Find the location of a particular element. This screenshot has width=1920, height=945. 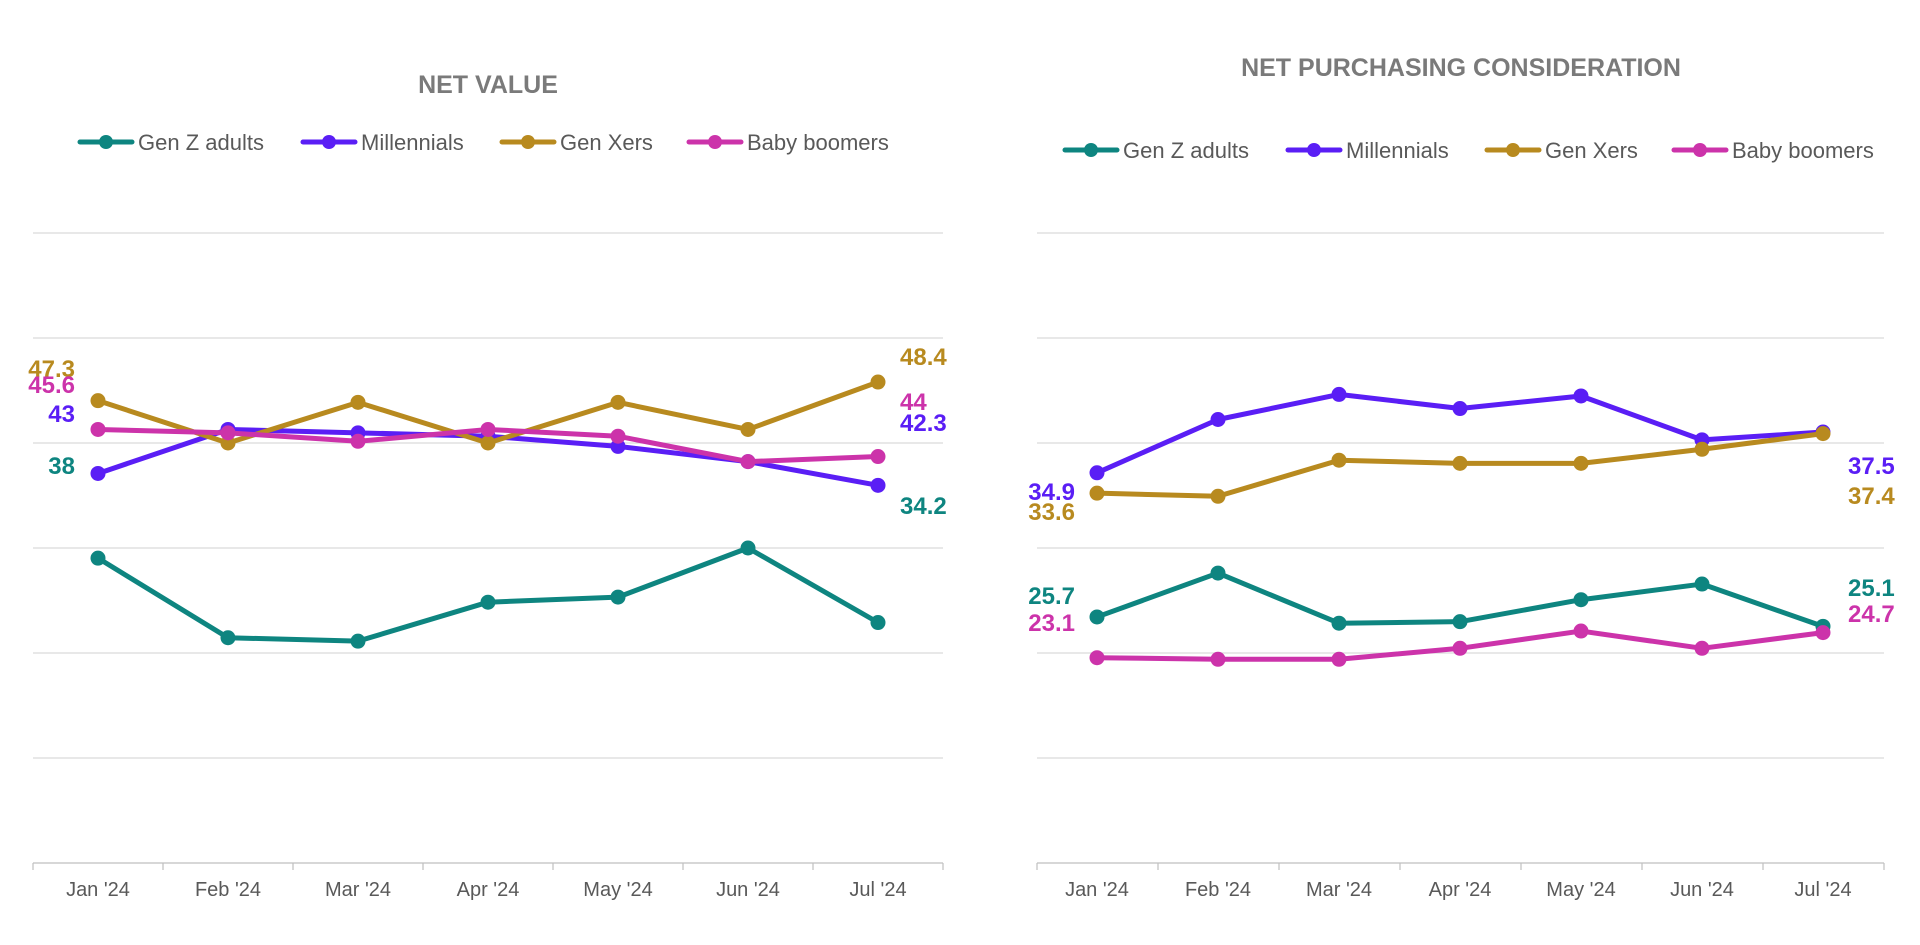

end-value-label: 44 is located at coordinates (913, 402).